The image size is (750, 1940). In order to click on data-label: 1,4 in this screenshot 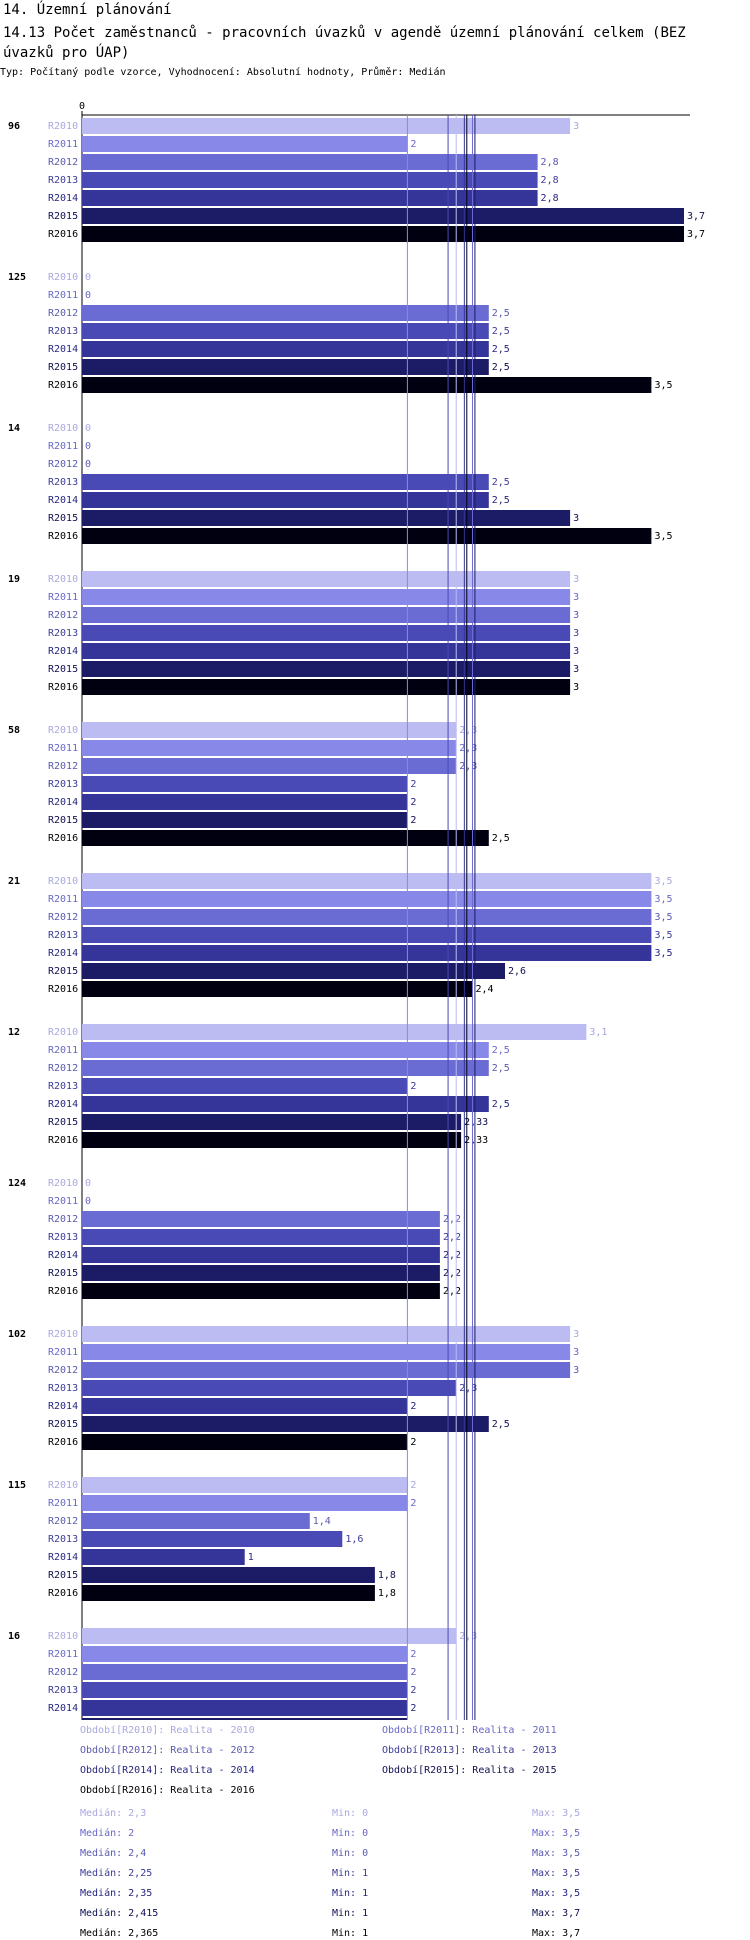, I will do `click(322, 1521)`.